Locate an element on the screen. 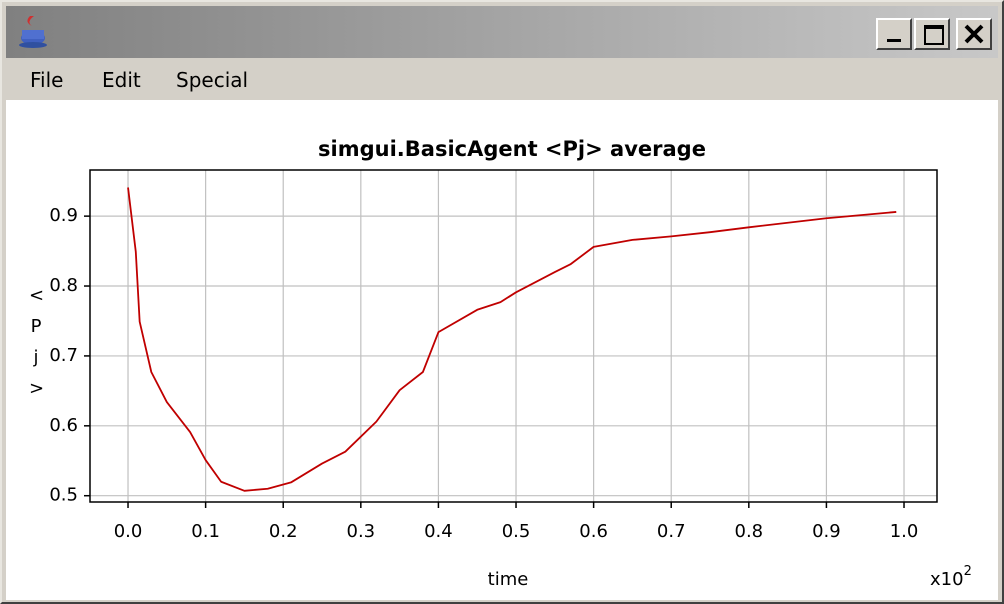 The image size is (1004, 604). x-tick-label: 0.7 is located at coordinates (671, 531).